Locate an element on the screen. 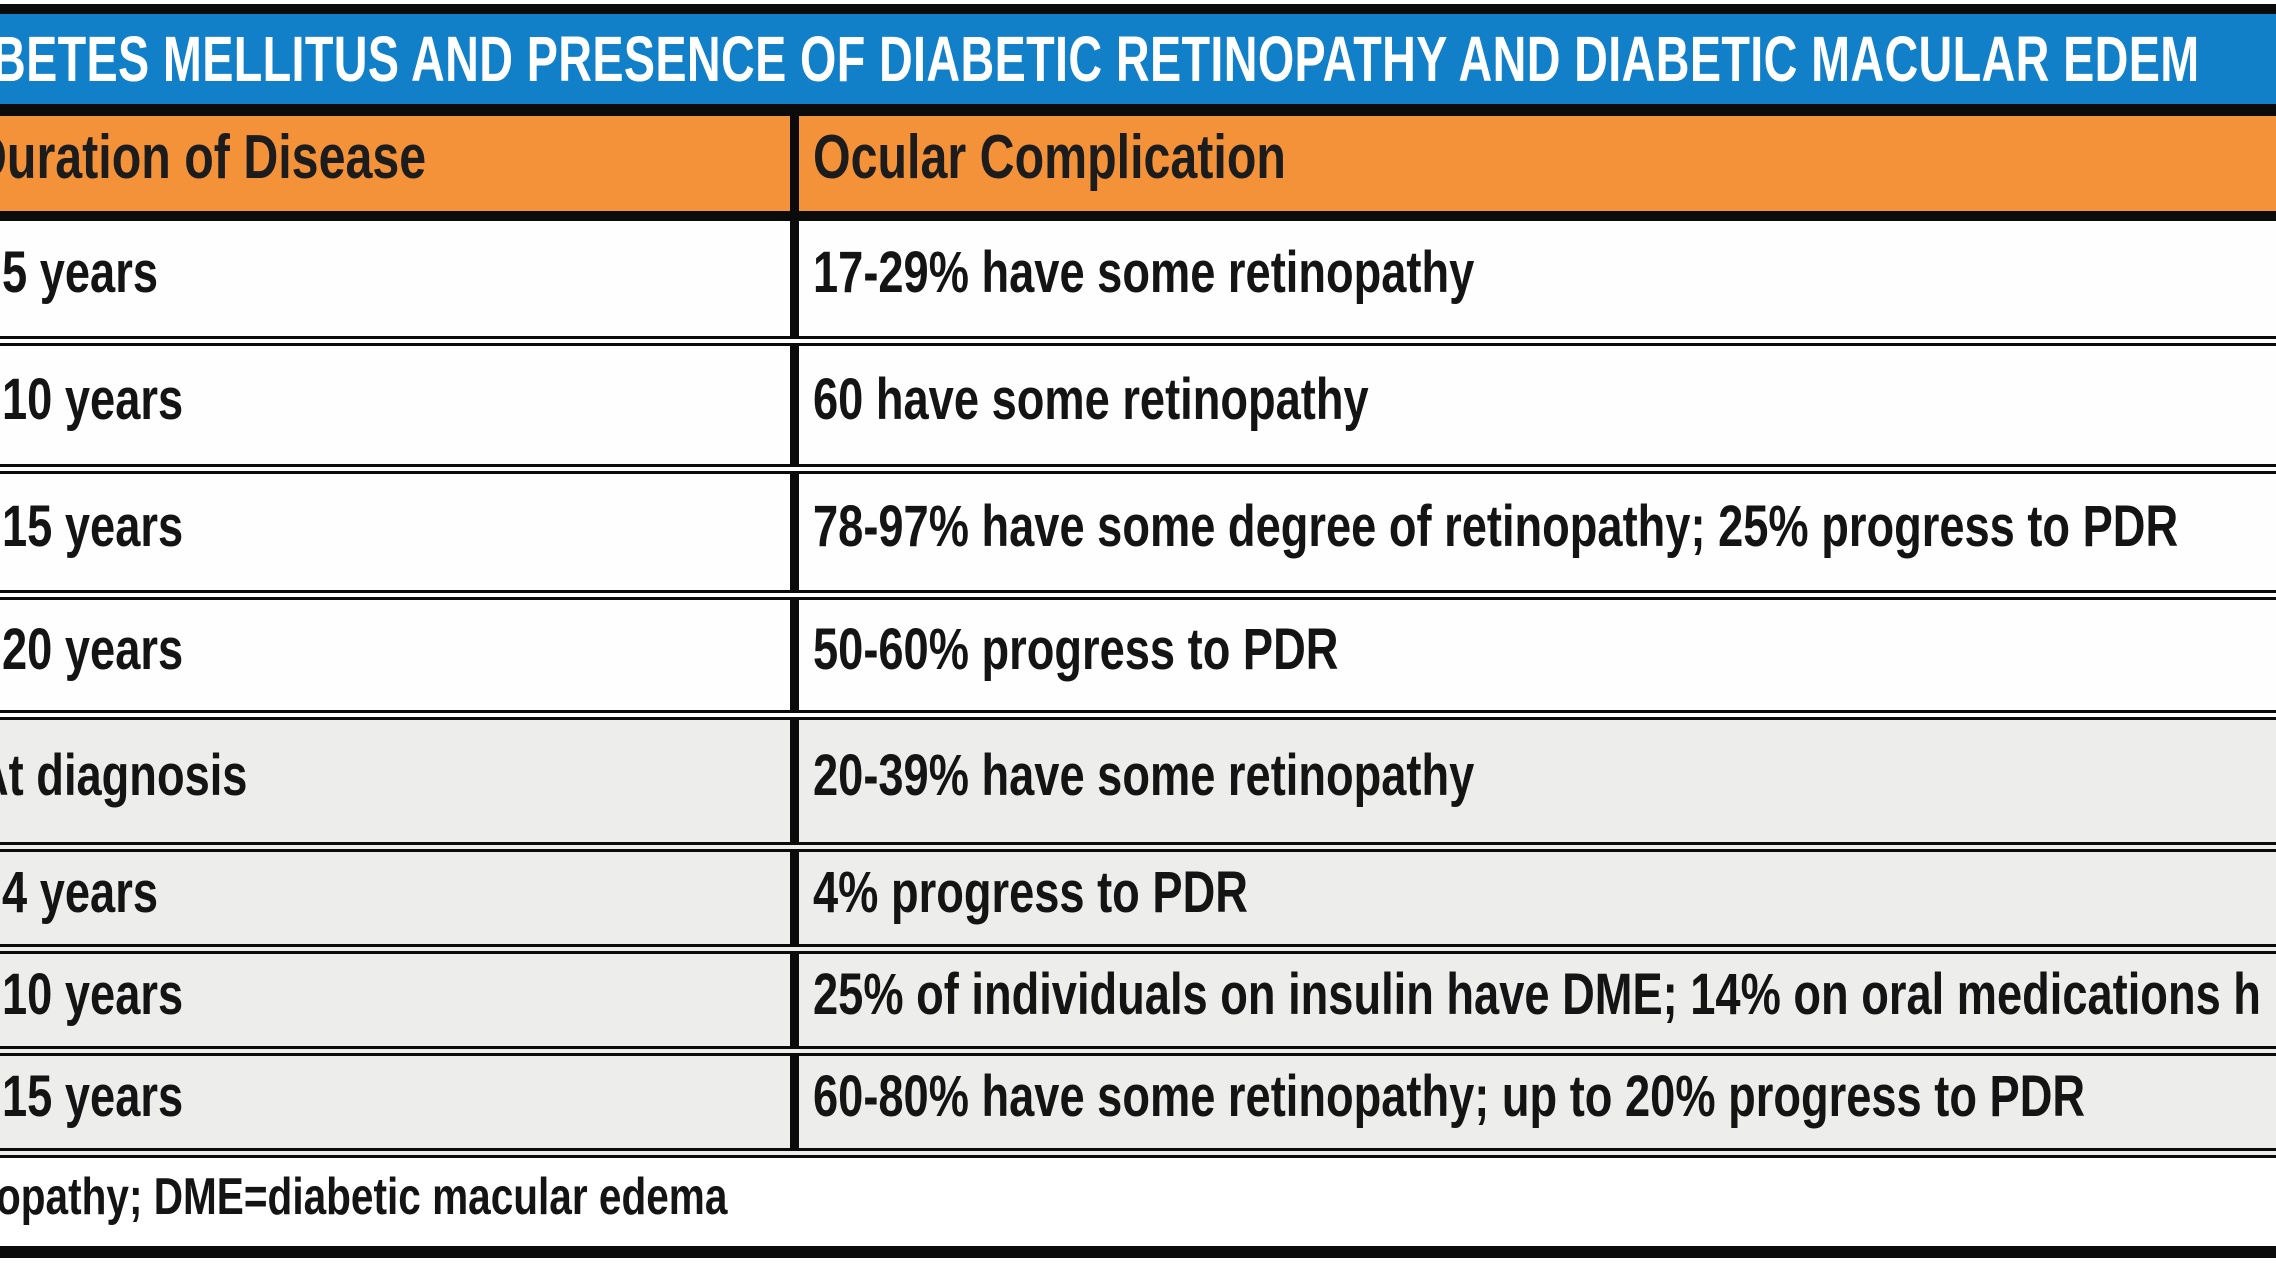 Image resolution: width=2276 pixels, height=1280 pixels. header-duration-label: Duration of Disease is located at coordinates (213, 157).